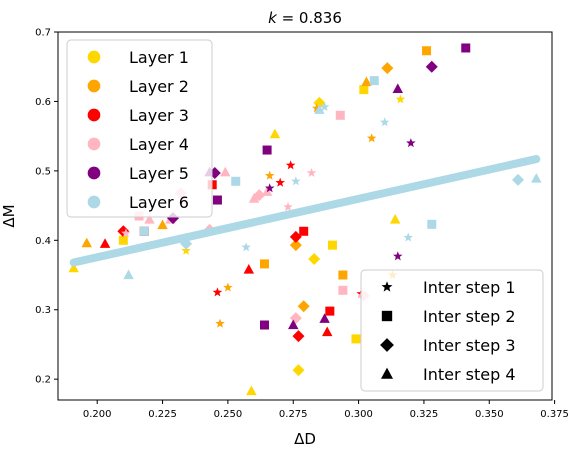  What do you see at coordinates (469, 374) in the screenshot?
I see `legend-label: Inter step 4` at bounding box center [469, 374].